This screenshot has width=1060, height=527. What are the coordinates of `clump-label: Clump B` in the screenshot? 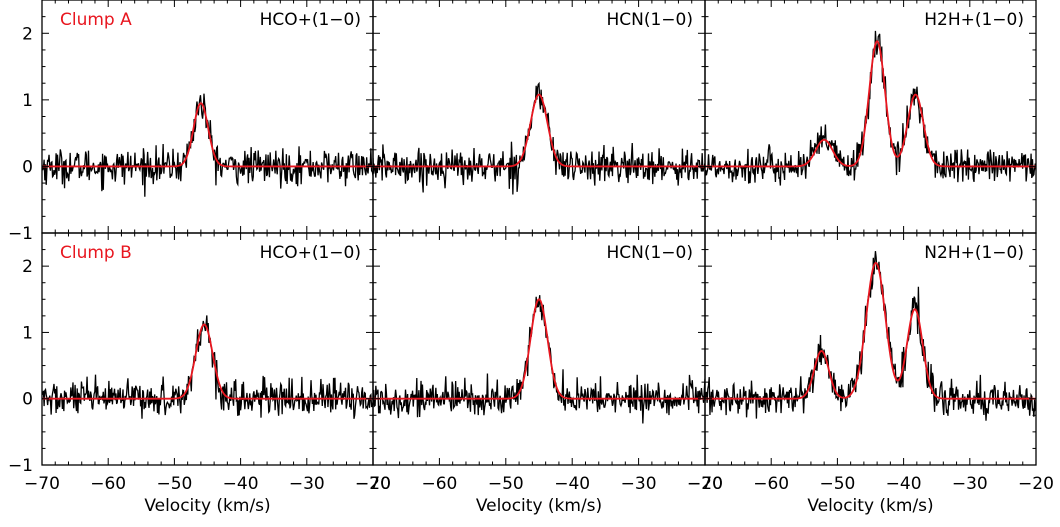 It's located at (96, 253).